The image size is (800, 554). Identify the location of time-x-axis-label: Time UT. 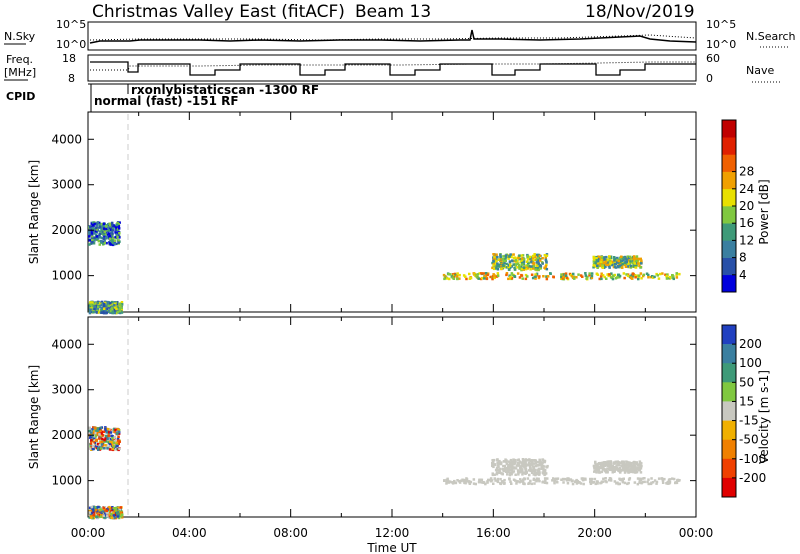
(391, 547).